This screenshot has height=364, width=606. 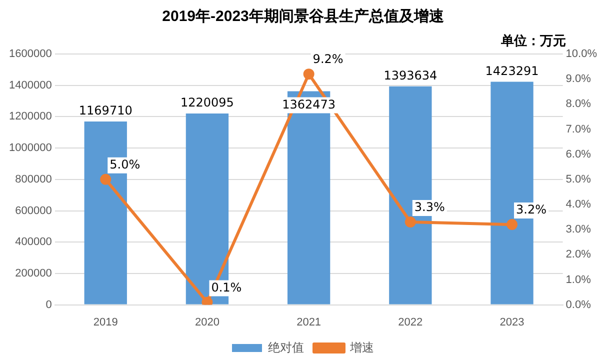 I want to click on y2-tick-label: 10.0%, so click(x=582, y=54).